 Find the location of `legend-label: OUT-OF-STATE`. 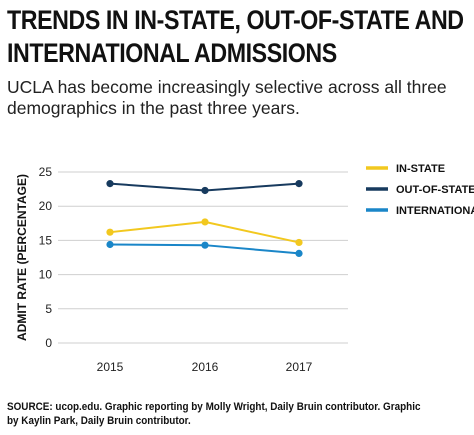

legend-label: OUT-OF-STATE is located at coordinates (435, 190).